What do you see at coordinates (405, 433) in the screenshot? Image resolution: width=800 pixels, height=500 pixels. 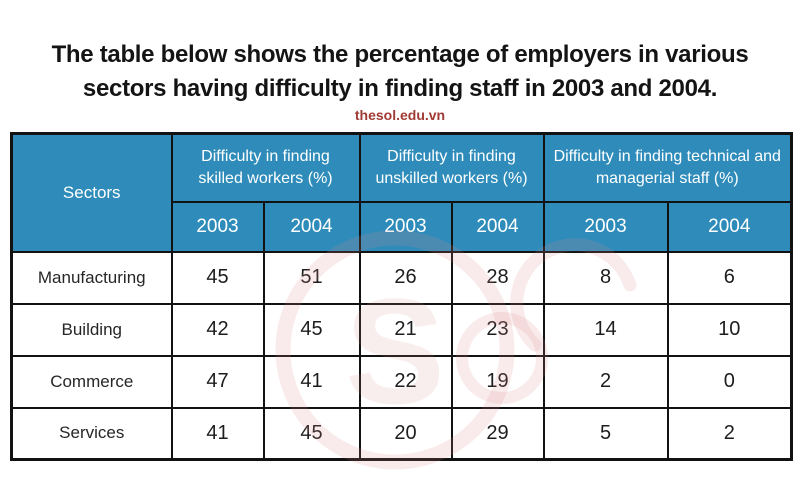 I see `value-cell: 20` at bounding box center [405, 433].